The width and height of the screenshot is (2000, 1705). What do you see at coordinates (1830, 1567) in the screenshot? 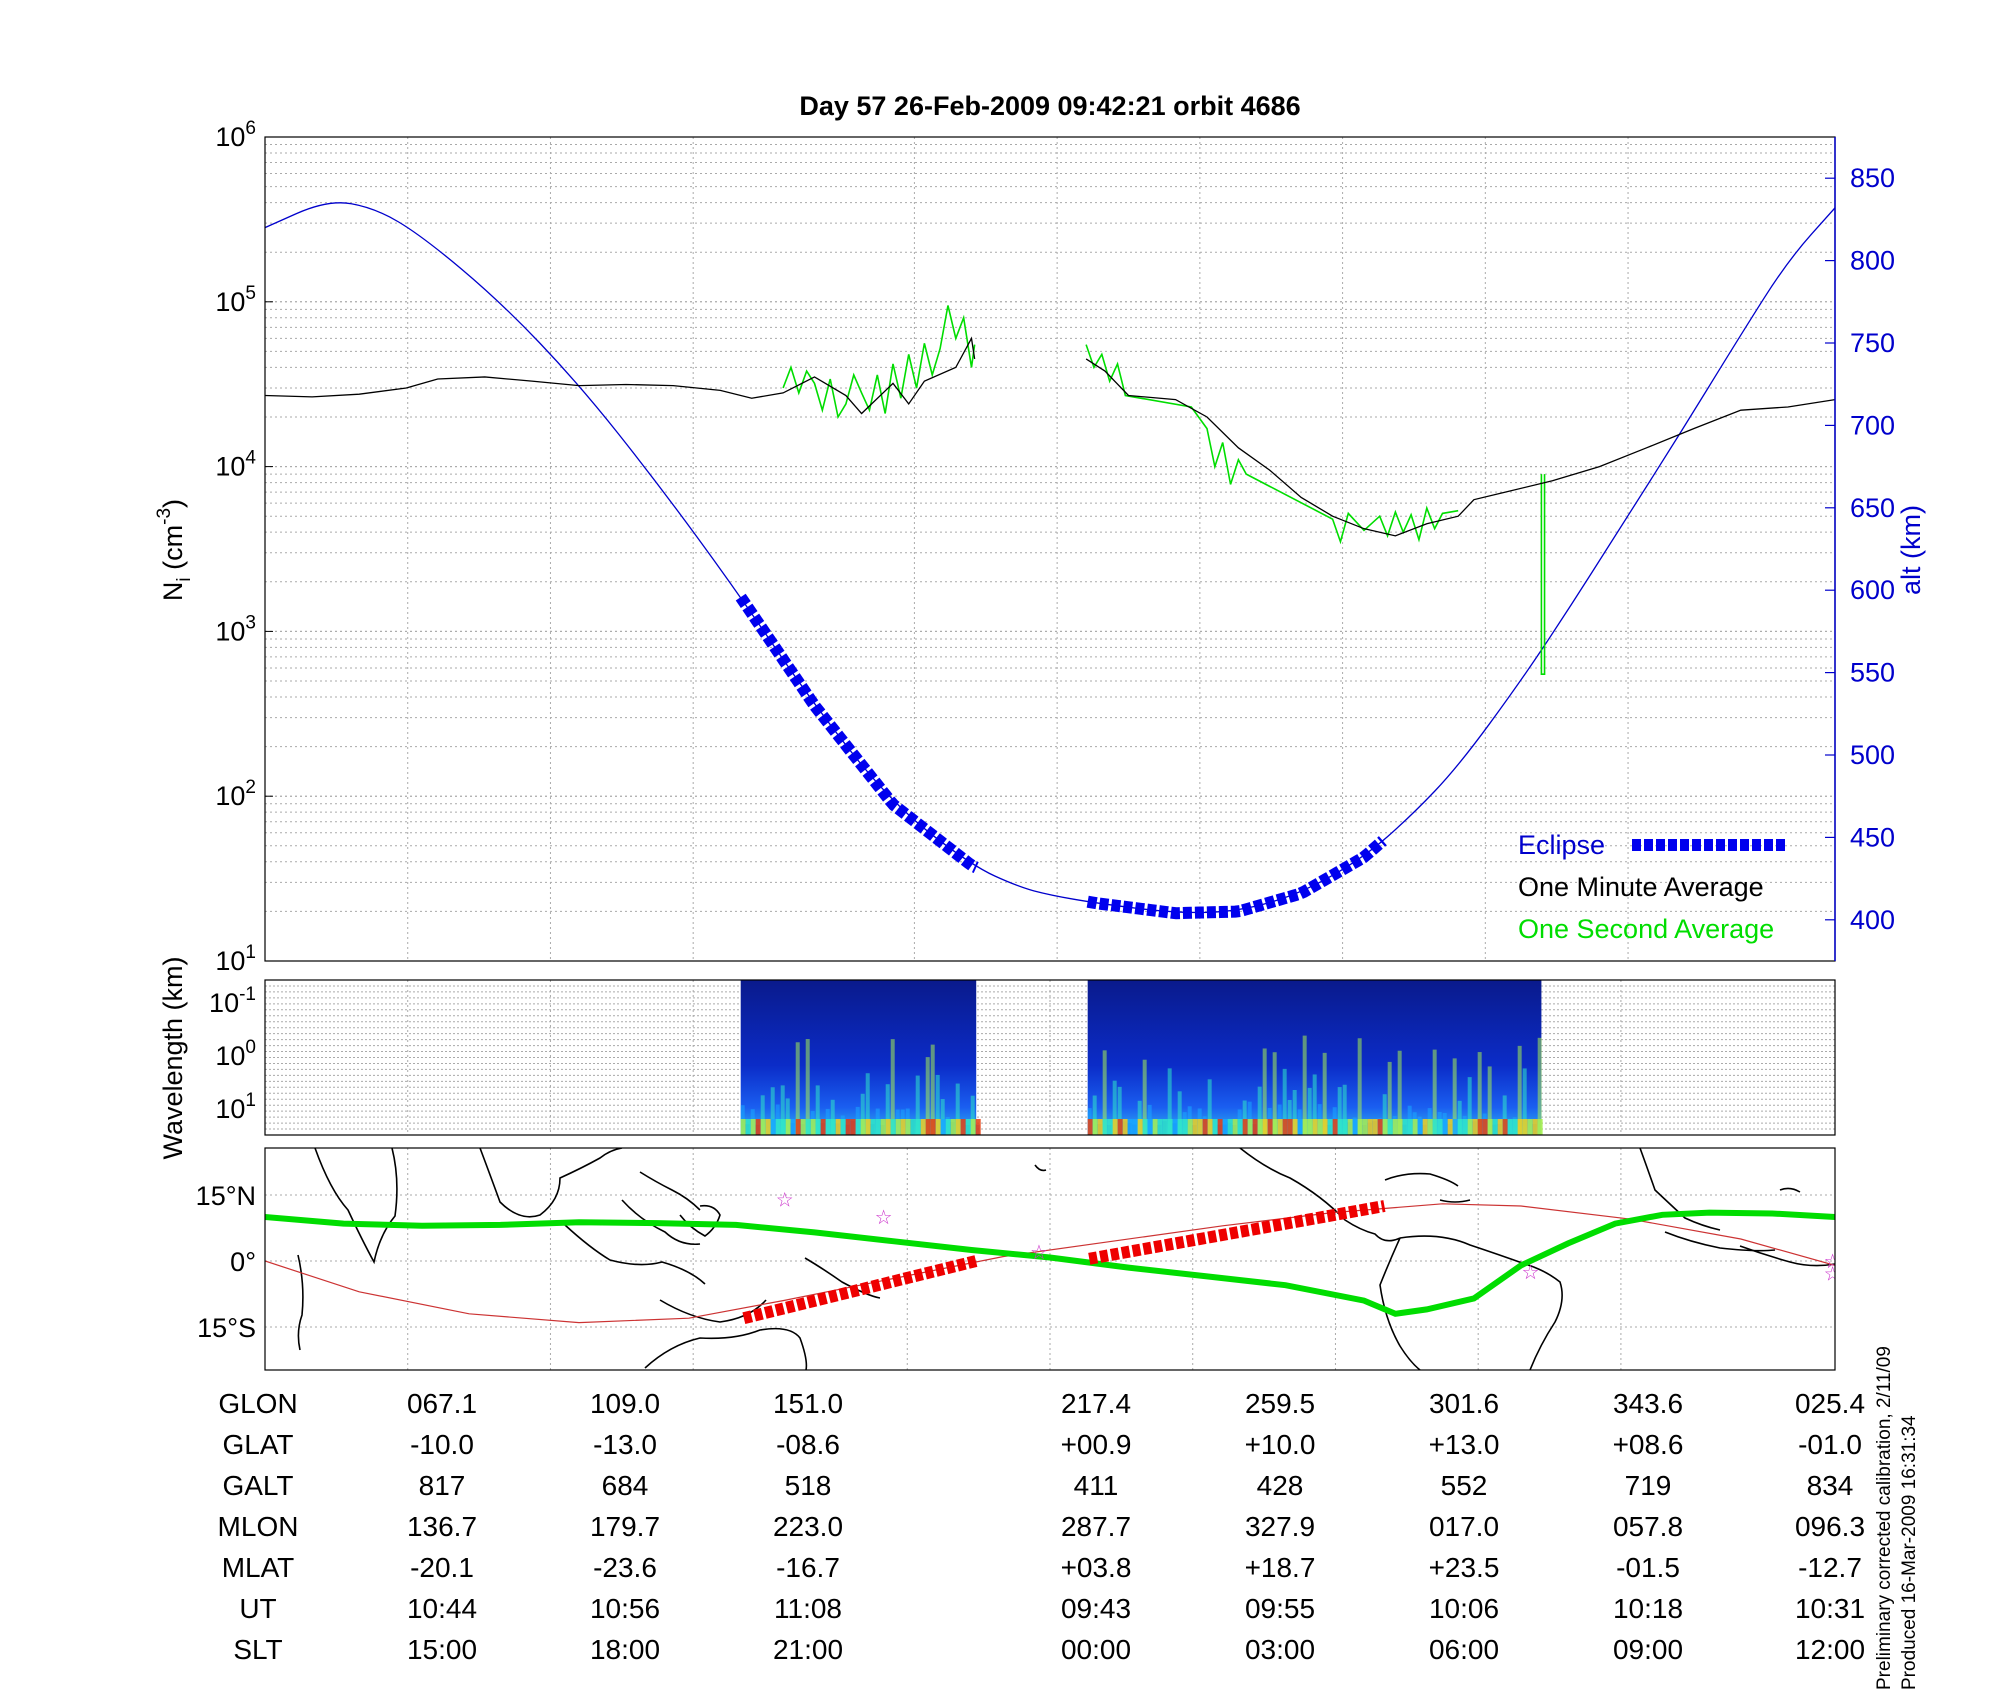
I see `table-cell: -12.7` at bounding box center [1830, 1567].